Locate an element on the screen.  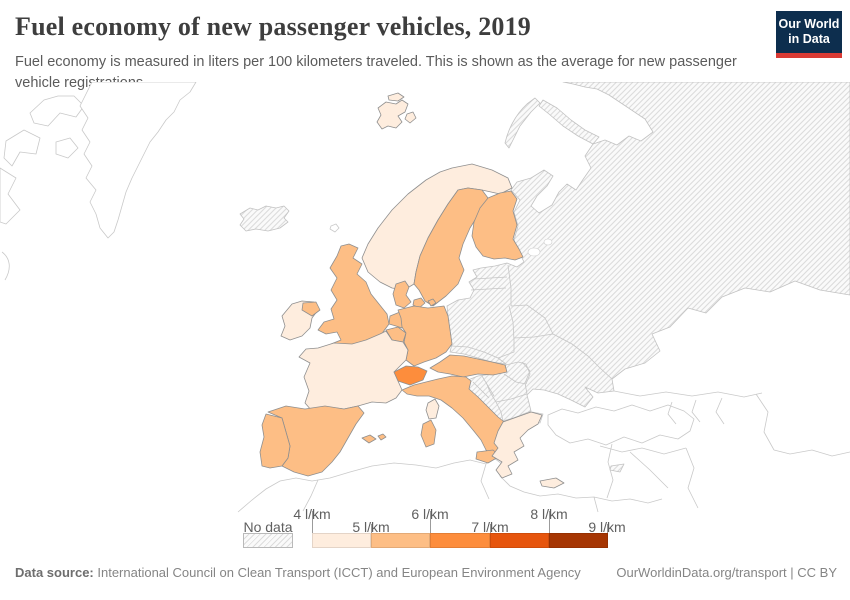
country-austria is located at coordinates (468, 366).